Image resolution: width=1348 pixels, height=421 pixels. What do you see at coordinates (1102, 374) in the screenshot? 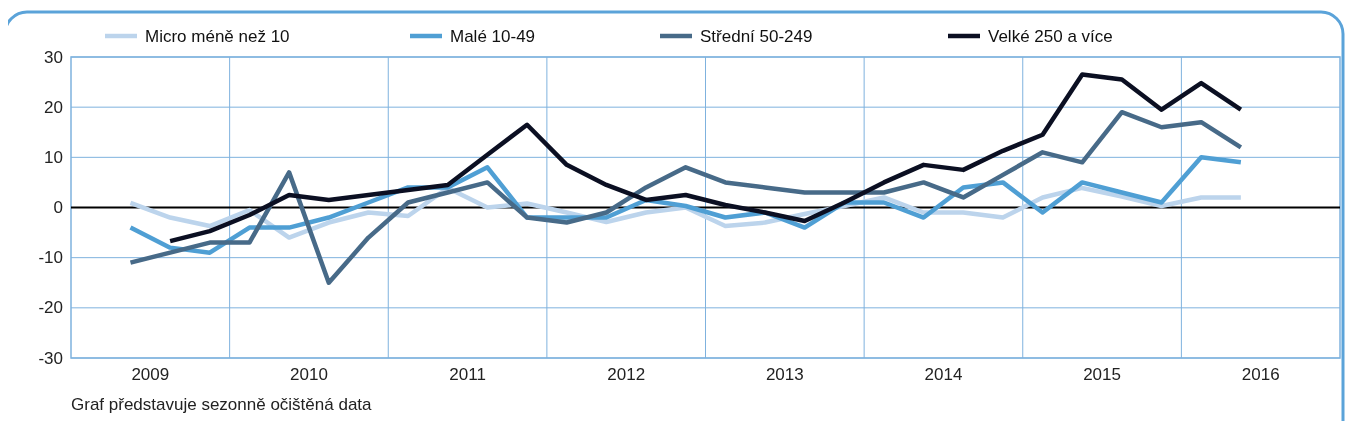
I see `x-tick-label: 2015` at bounding box center [1102, 374].